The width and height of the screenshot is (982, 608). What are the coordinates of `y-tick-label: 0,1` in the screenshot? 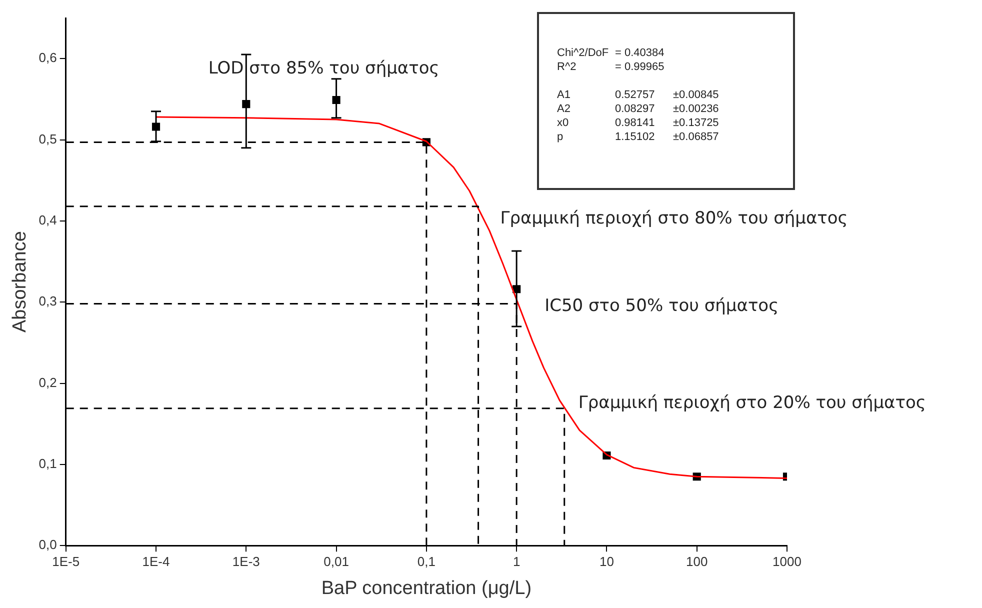 It's located at (47, 464).